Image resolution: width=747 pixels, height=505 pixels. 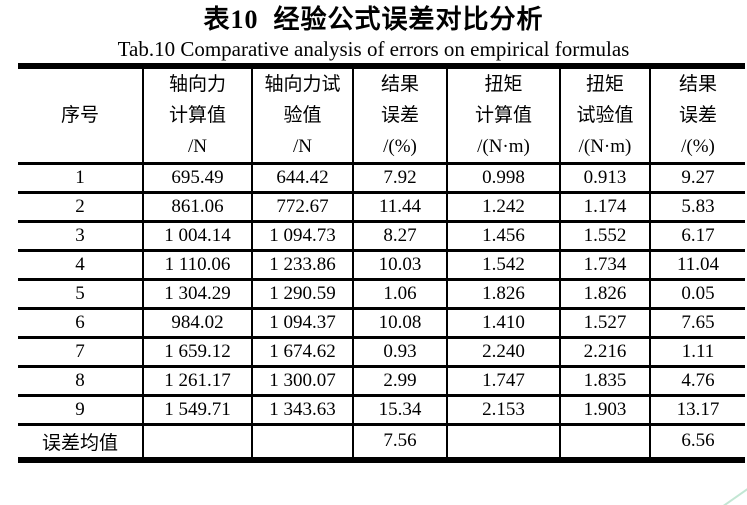 I want to click on table-cell: 2.216, so click(x=604, y=352).